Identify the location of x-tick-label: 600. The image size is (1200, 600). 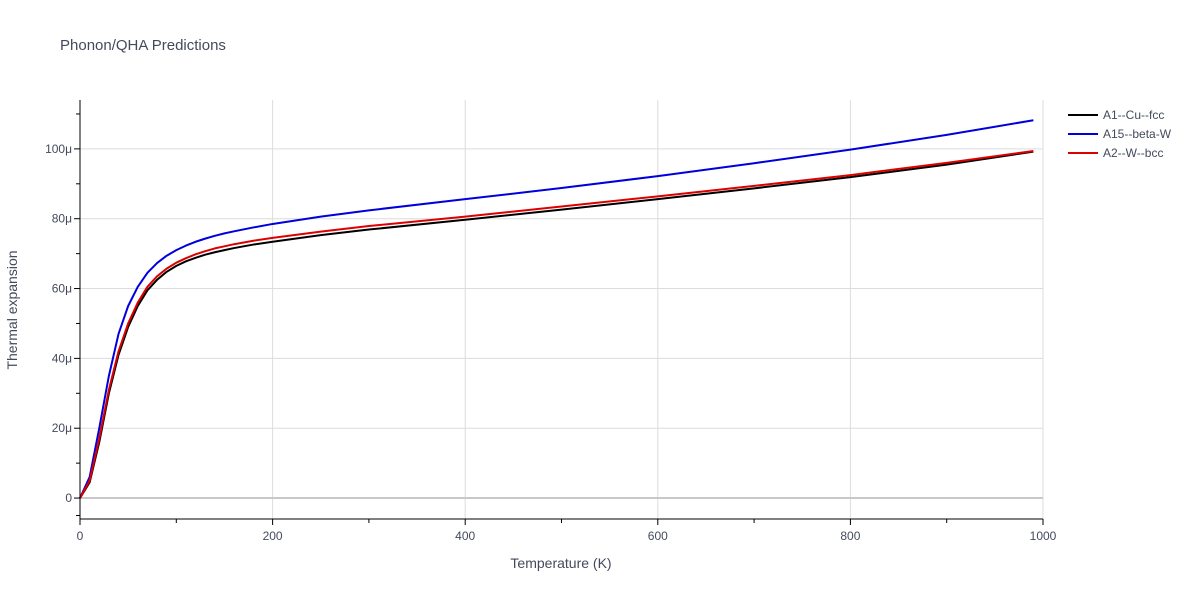
(658, 536).